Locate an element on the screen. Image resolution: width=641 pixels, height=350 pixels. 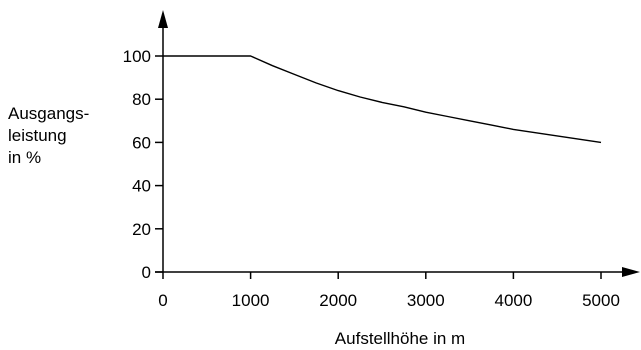
x-tick-label: 3000 is located at coordinates (426, 300).